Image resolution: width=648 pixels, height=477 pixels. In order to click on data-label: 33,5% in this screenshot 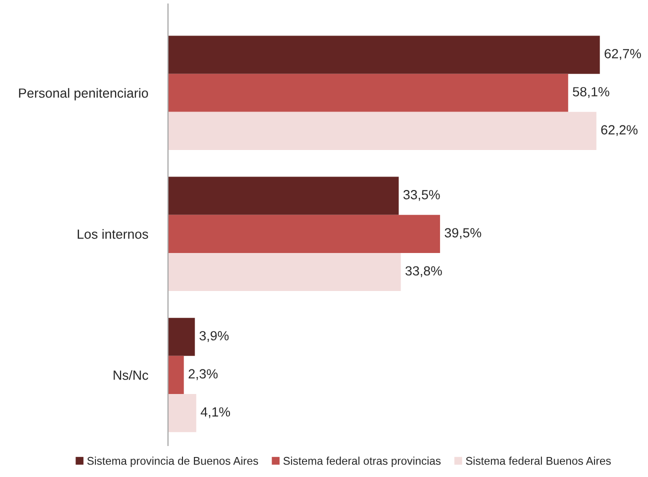, I will do `click(421, 195)`.